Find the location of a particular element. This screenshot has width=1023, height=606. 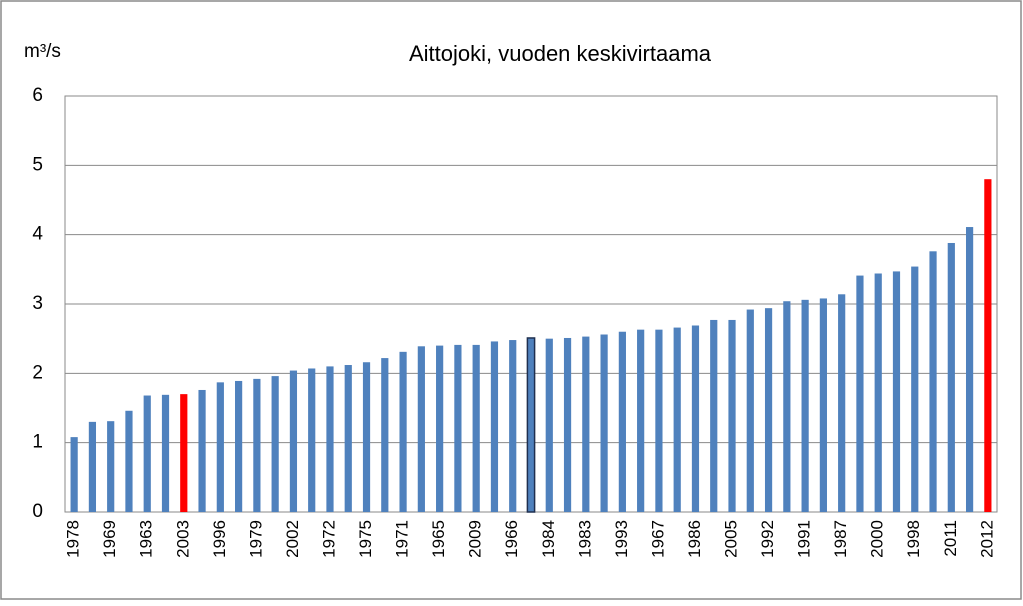

y-tick-label: 4 is located at coordinates (37, 234).